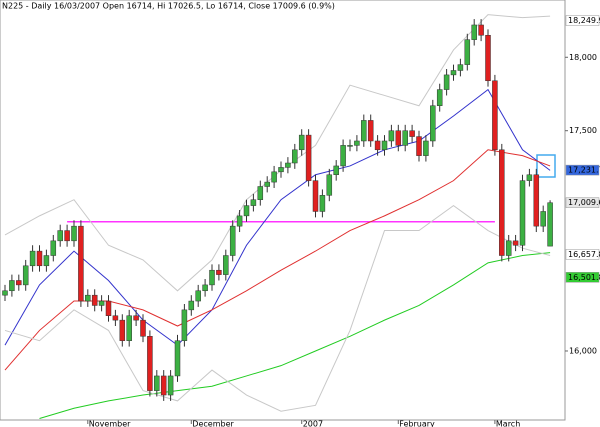  Describe the element at coordinates (508, 423) in the screenshot. I see `x-tick-label: March` at that location.